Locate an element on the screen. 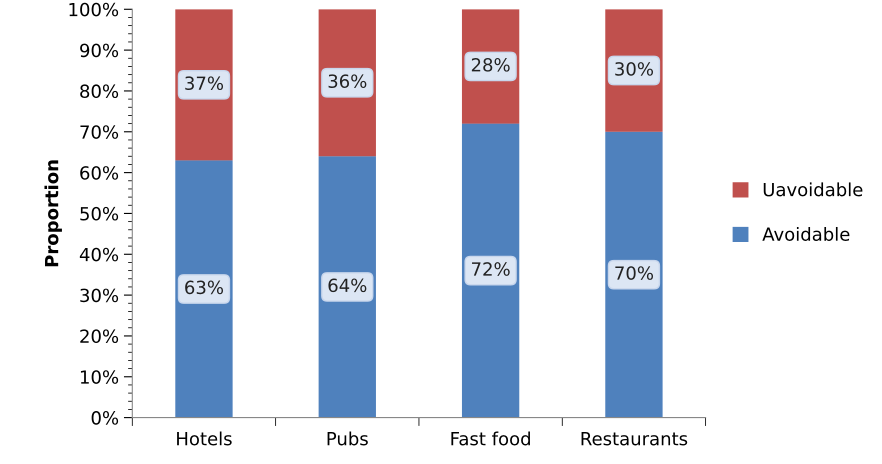  data-label: 36% is located at coordinates (347, 81).